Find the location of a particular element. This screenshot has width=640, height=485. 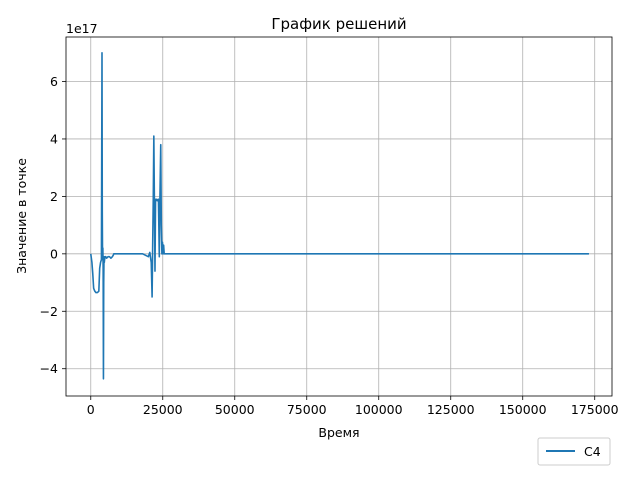

y-tick-label: 0 is located at coordinates (54, 253).